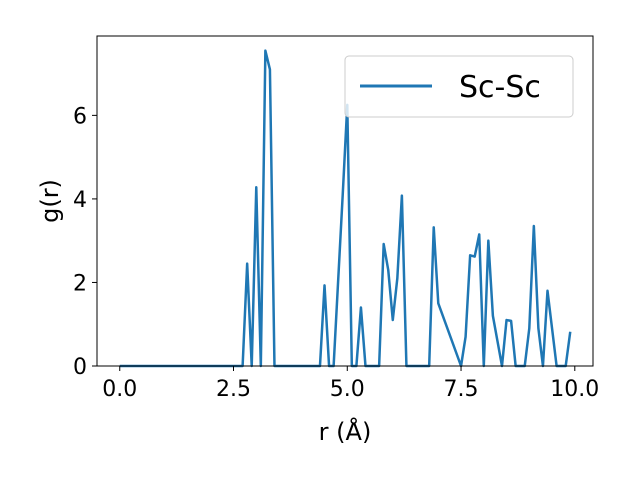 Image resolution: width=640 pixels, height=480 pixels. Describe the element at coordinates (500, 87) in the screenshot. I see `legend-label-sc-sc: Sc-Sc` at that location.